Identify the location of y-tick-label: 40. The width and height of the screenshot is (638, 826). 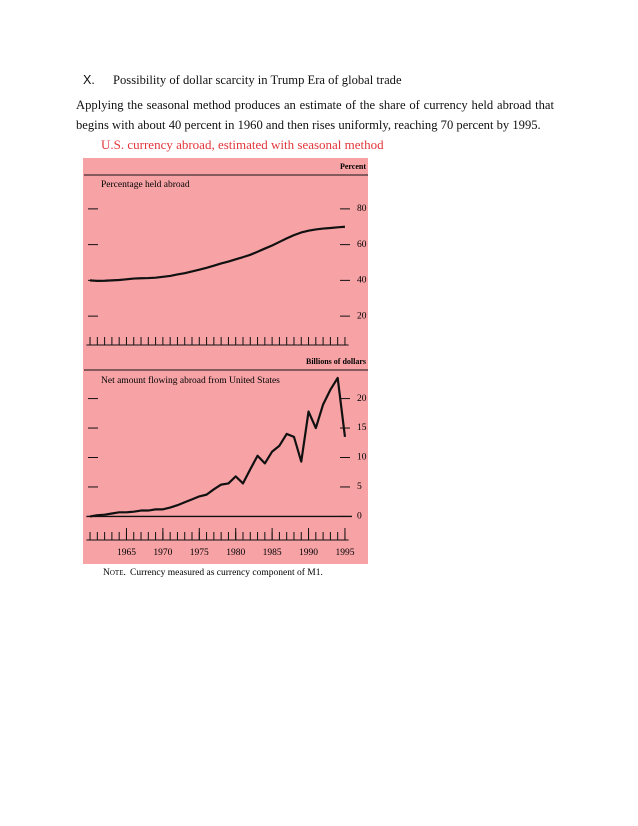
(362, 281).